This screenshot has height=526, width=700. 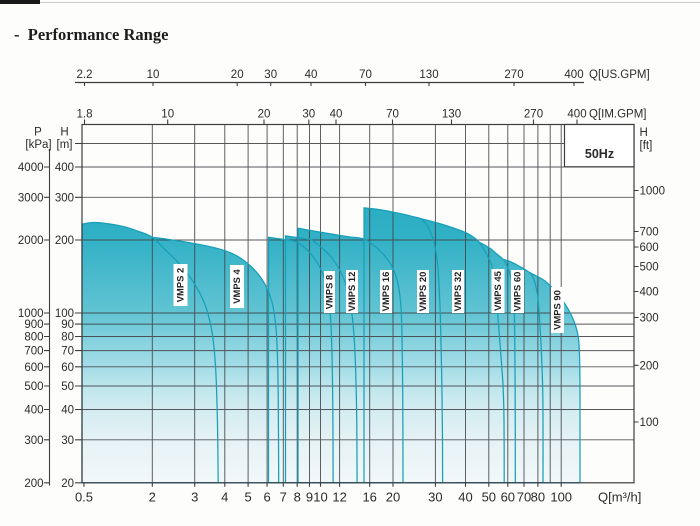 I want to click on svg-text: VMPS 2, so click(x=180, y=285).